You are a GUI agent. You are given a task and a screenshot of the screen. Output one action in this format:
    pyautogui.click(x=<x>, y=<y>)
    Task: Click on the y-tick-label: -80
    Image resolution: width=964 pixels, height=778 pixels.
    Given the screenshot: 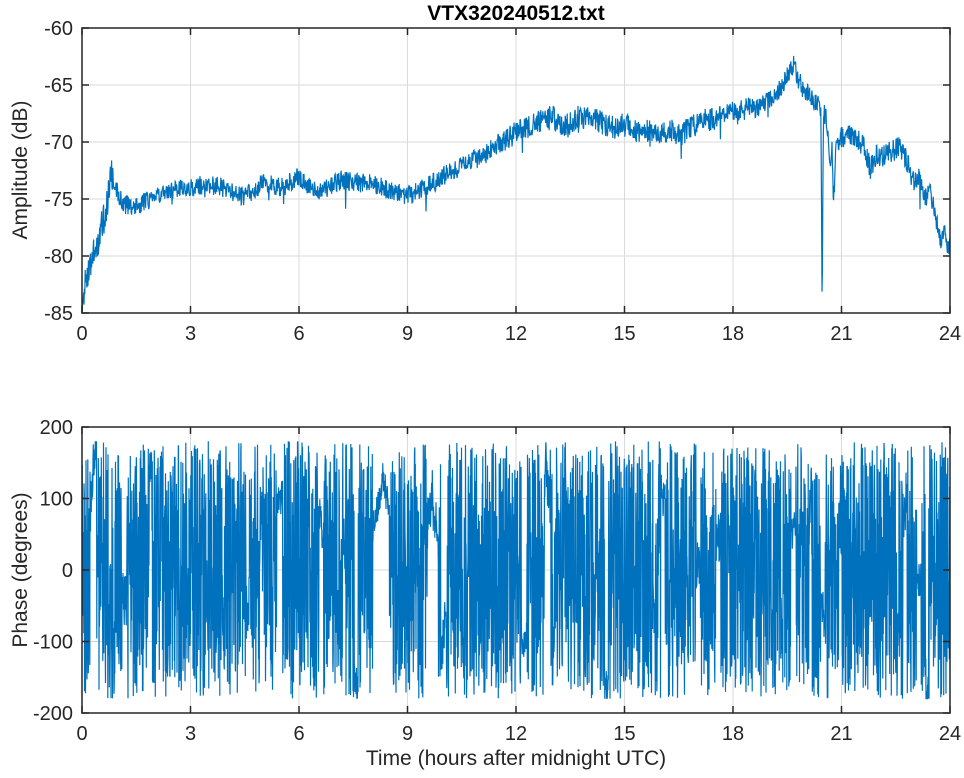 What is the action you would take?
    pyautogui.click(x=58, y=257)
    